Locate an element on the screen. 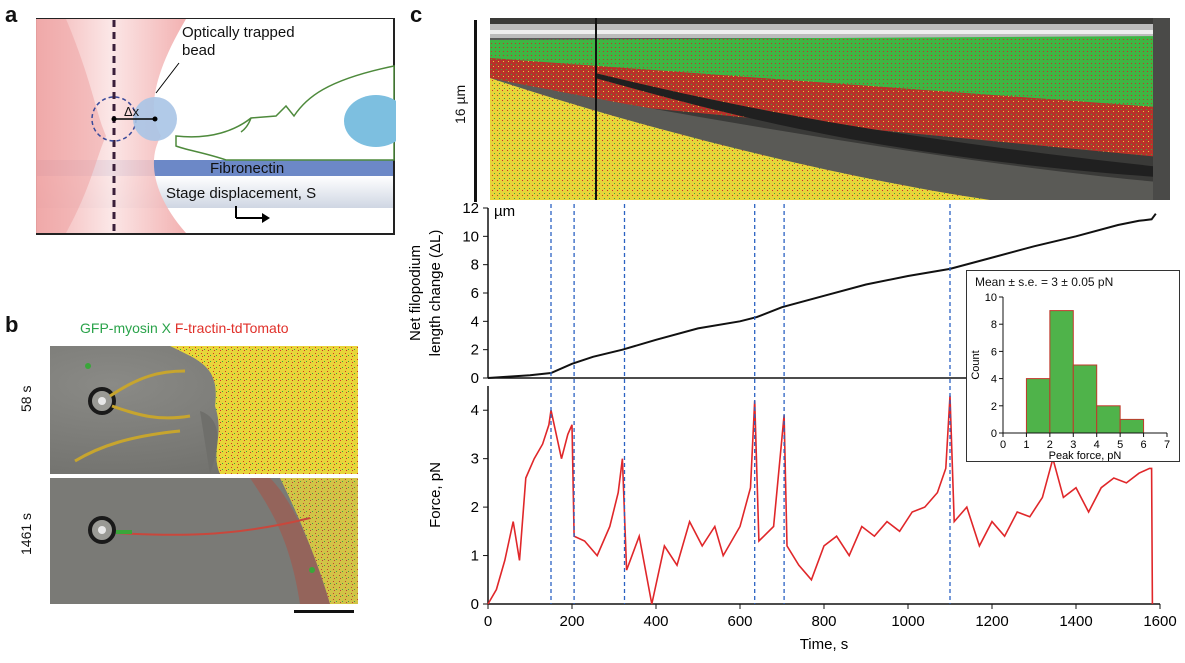 This screenshot has height=663, width=1185. hist-x-tick-label: 1 is located at coordinates (1026, 445).